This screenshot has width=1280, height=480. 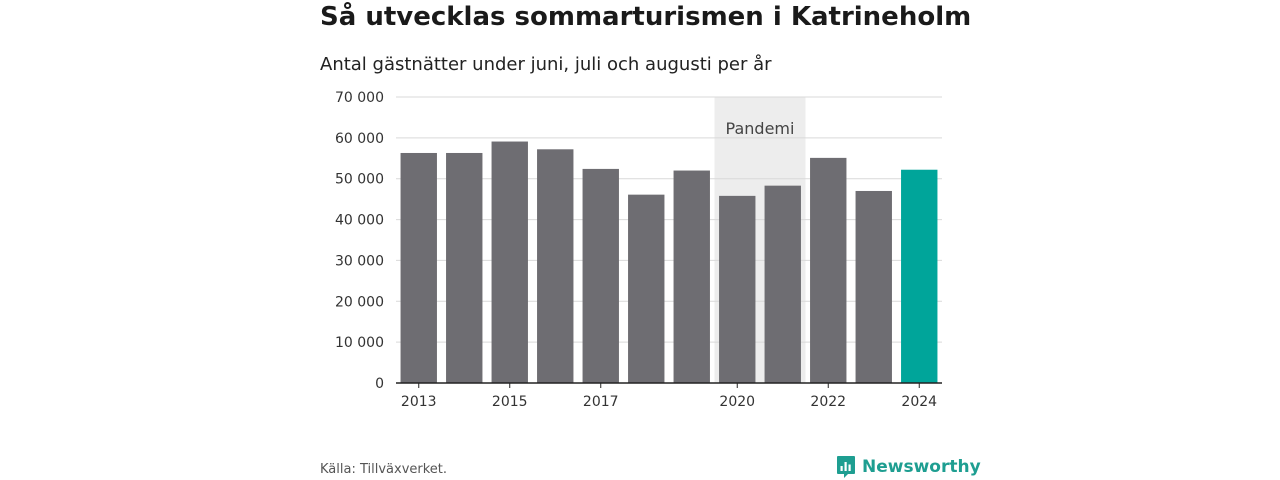 I want to click on bar-2018, so click(x=646, y=288).